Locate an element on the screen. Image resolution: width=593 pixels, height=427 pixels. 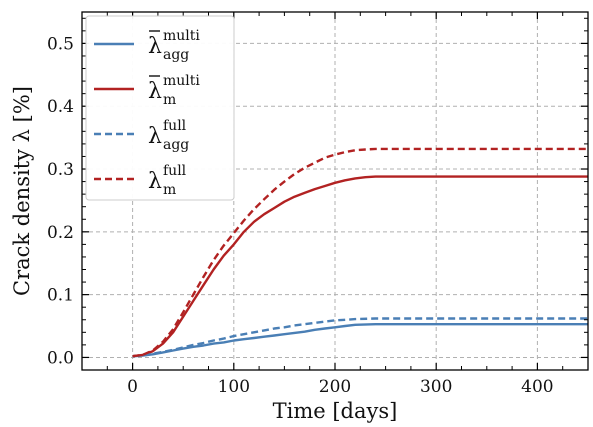
x-axis-label: Time [days] is located at coordinates (335, 411).